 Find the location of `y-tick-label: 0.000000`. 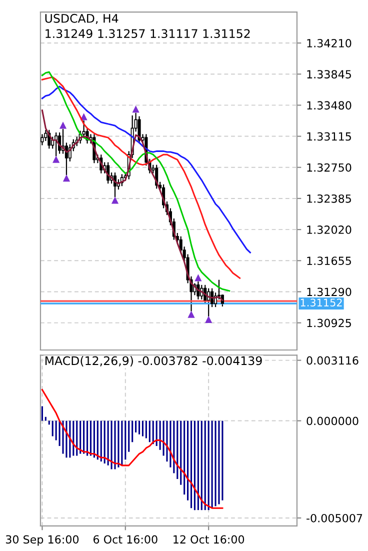

y-tick-label: 0.000000 is located at coordinates (332, 421).